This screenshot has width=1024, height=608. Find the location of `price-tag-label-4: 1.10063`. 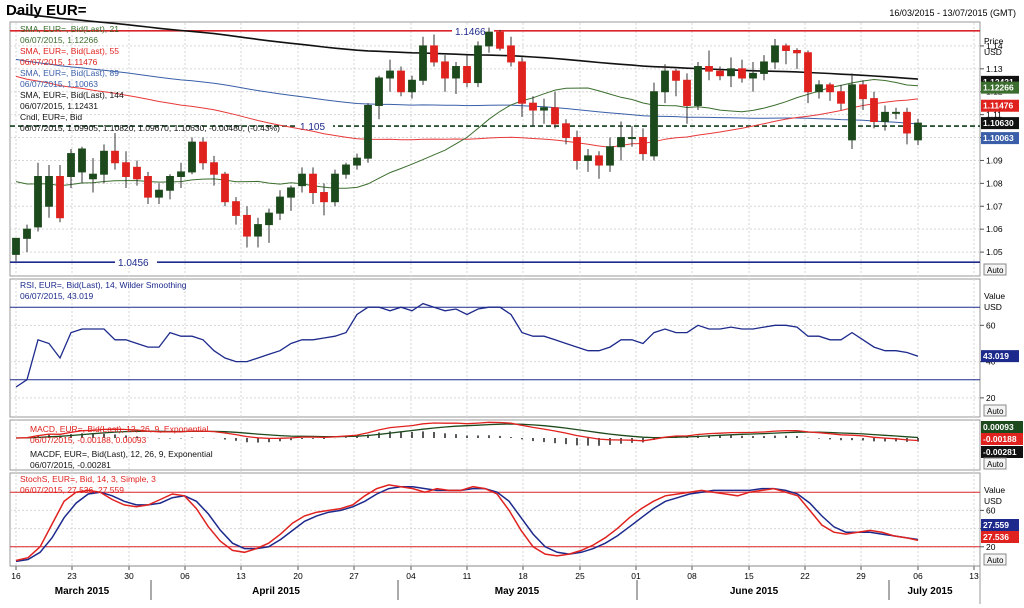

price-tag-label-4: 1.10063 is located at coordinates (998, 138).